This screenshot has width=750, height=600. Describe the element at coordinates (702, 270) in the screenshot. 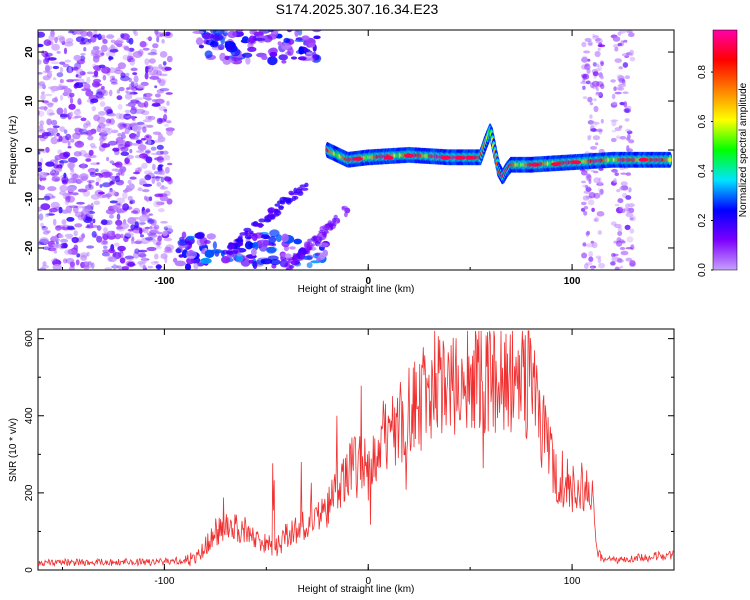

I see `colorbar-tick-label: 0.0` at that location.